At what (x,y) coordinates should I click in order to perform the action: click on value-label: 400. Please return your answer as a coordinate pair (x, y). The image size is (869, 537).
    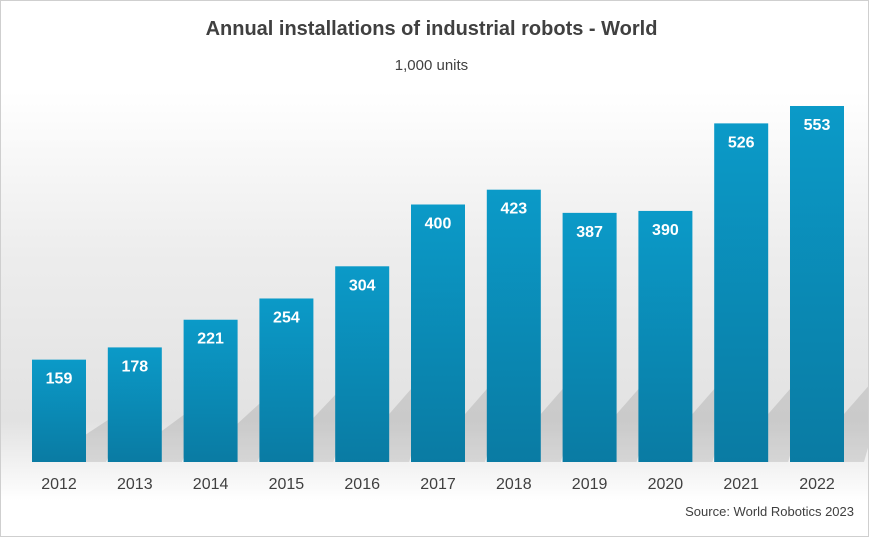
    Looking at the image, I should click on (438, 223).